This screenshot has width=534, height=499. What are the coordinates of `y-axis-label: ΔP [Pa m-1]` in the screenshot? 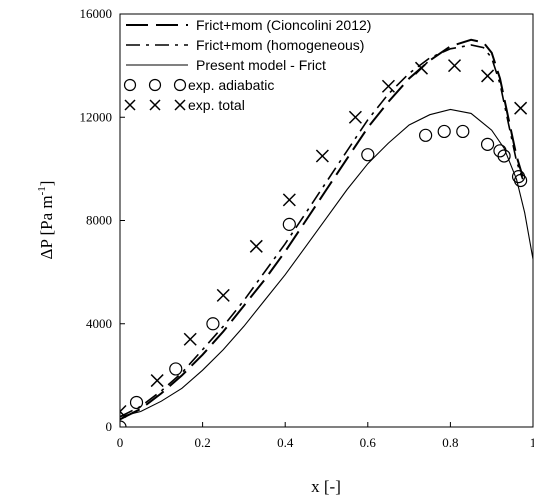 It's located at (46, 220).